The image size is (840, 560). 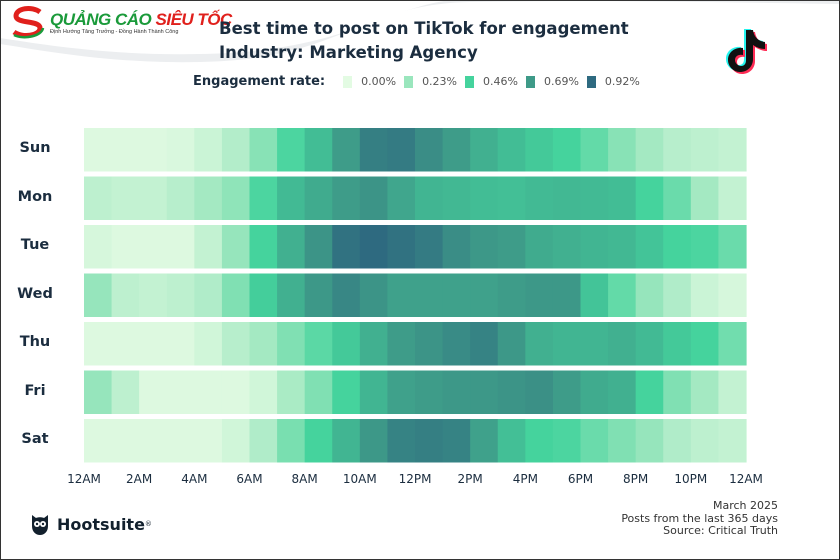 What do you see at coordinates (561, 81) in the screenshot?
I see `legend-value: 0.69%` at bounding box center [561, 81].